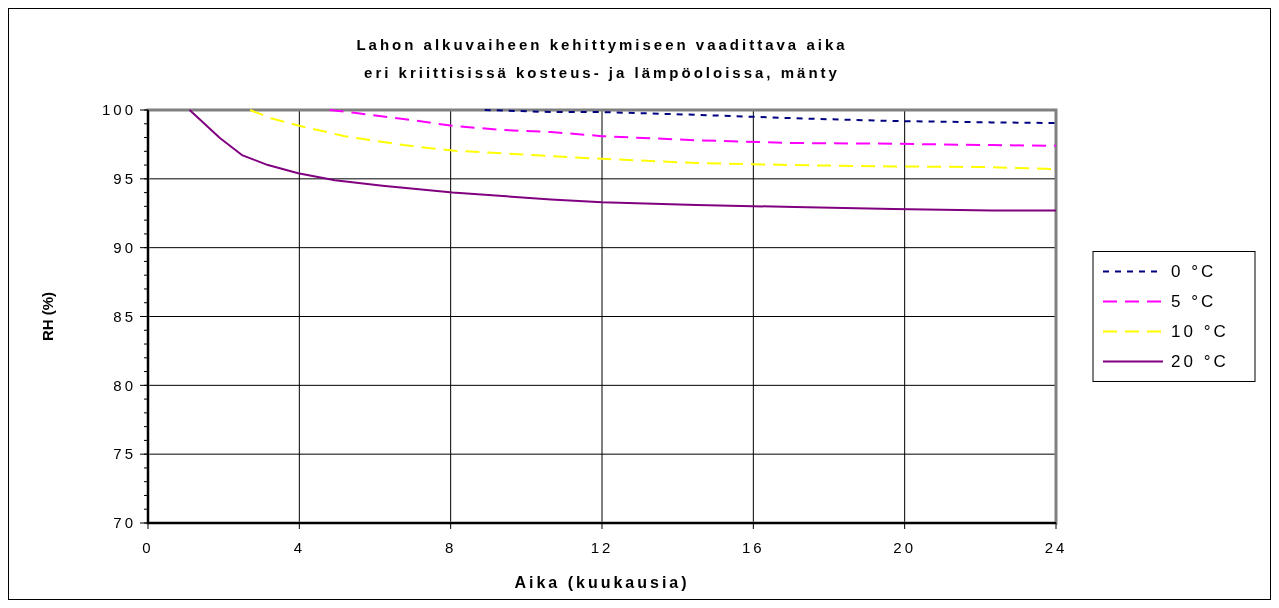 The width and height of the screenshot is (1279, 608). I want to click on x-tick-label: 20, so click(905, 547).